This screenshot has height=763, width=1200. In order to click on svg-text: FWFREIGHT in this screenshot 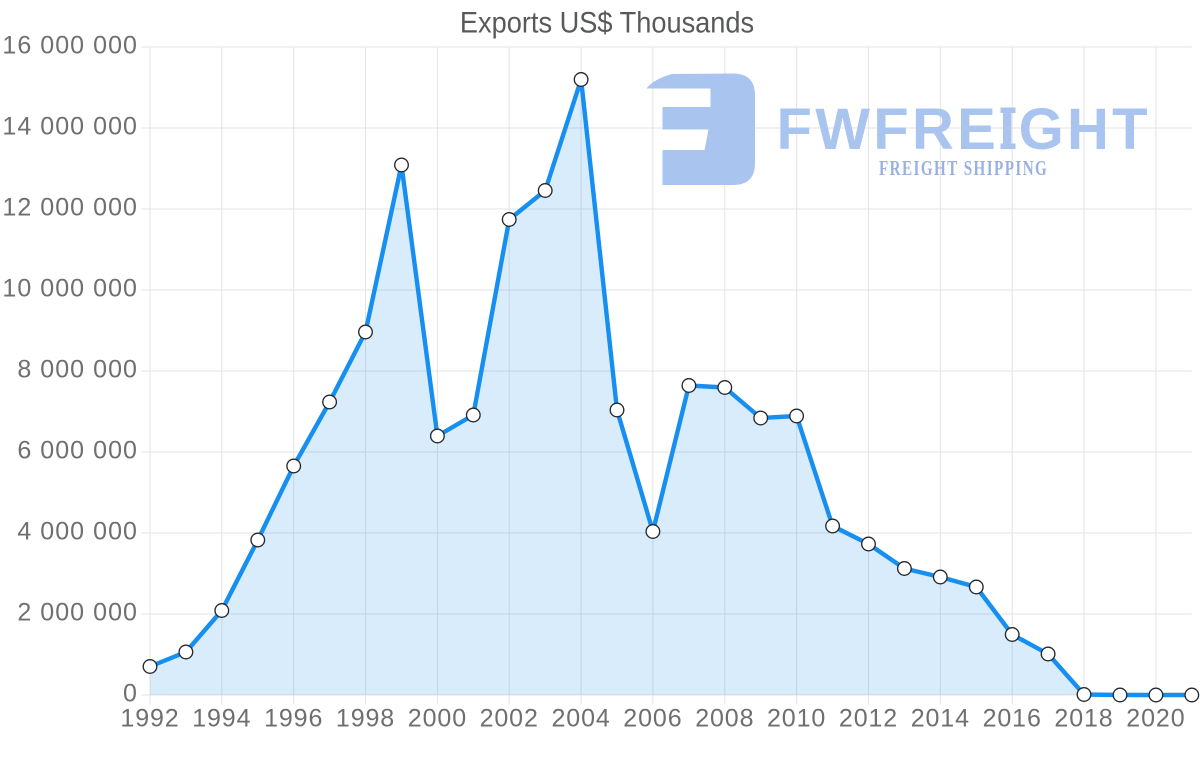, I will do `click(964, 129)`.